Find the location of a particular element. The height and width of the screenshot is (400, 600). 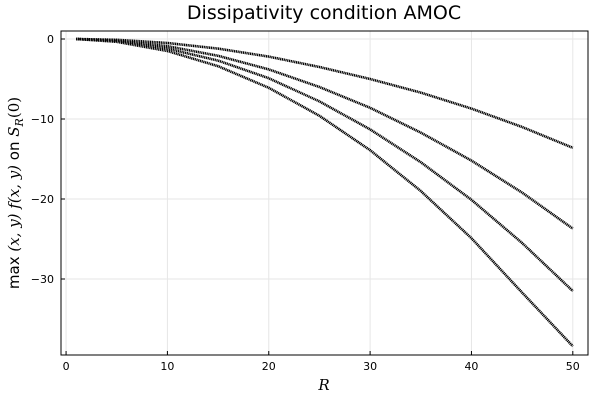

x-tick-labels: 0 10 20 30 40 50 is located at coordinates (321, 362).